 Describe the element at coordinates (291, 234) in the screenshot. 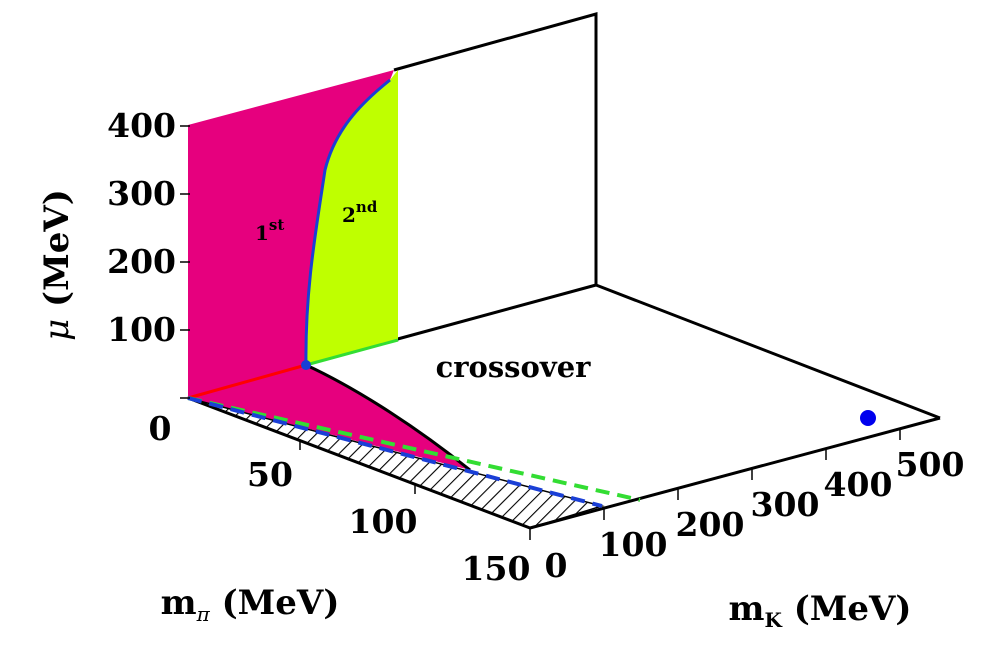

I see `first-order-surface` at that location.